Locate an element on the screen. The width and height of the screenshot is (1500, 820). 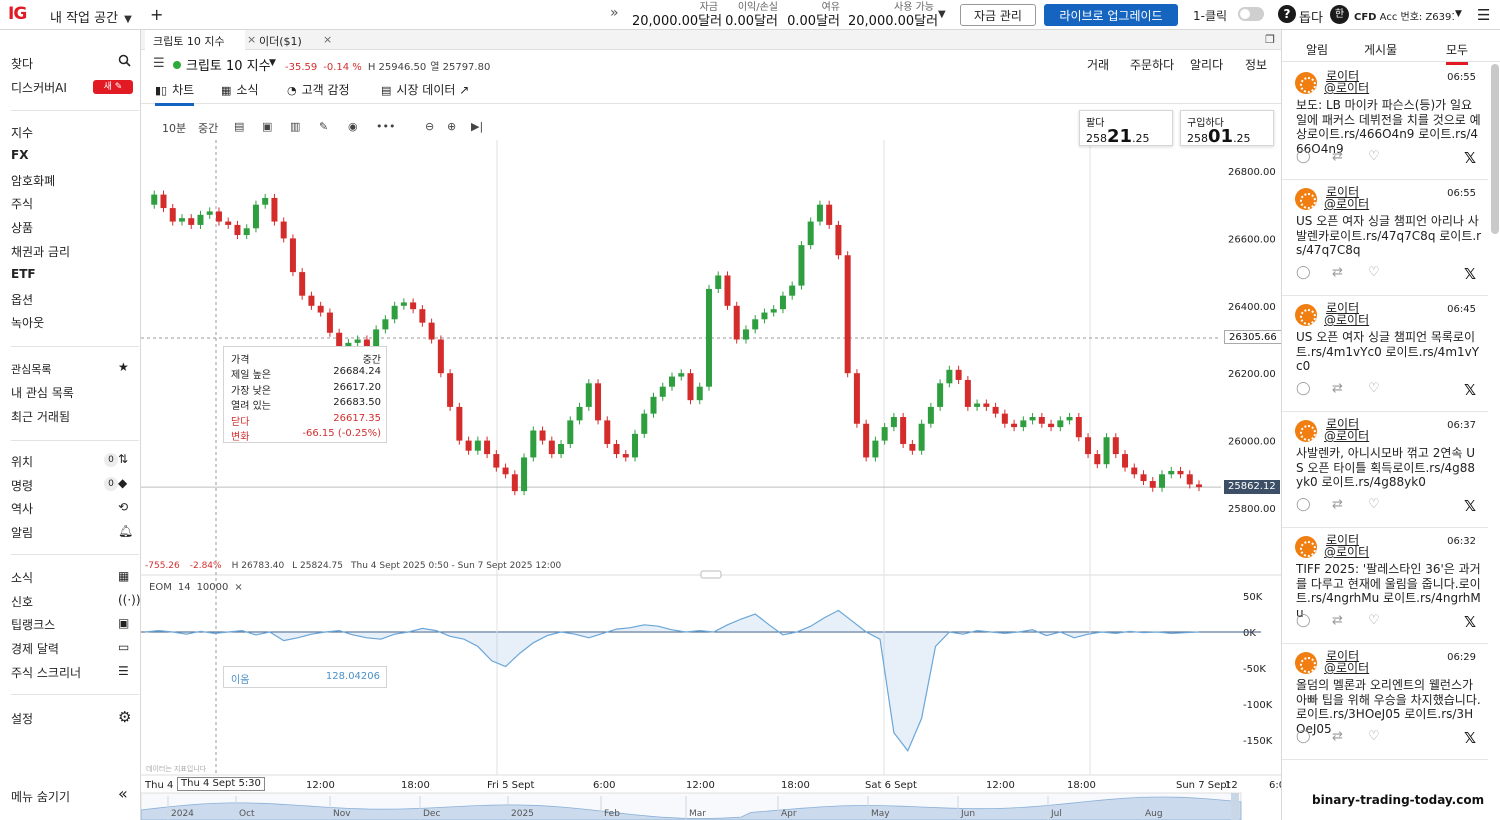
help-label: 돕다 is located at coordinates (1311, 18).